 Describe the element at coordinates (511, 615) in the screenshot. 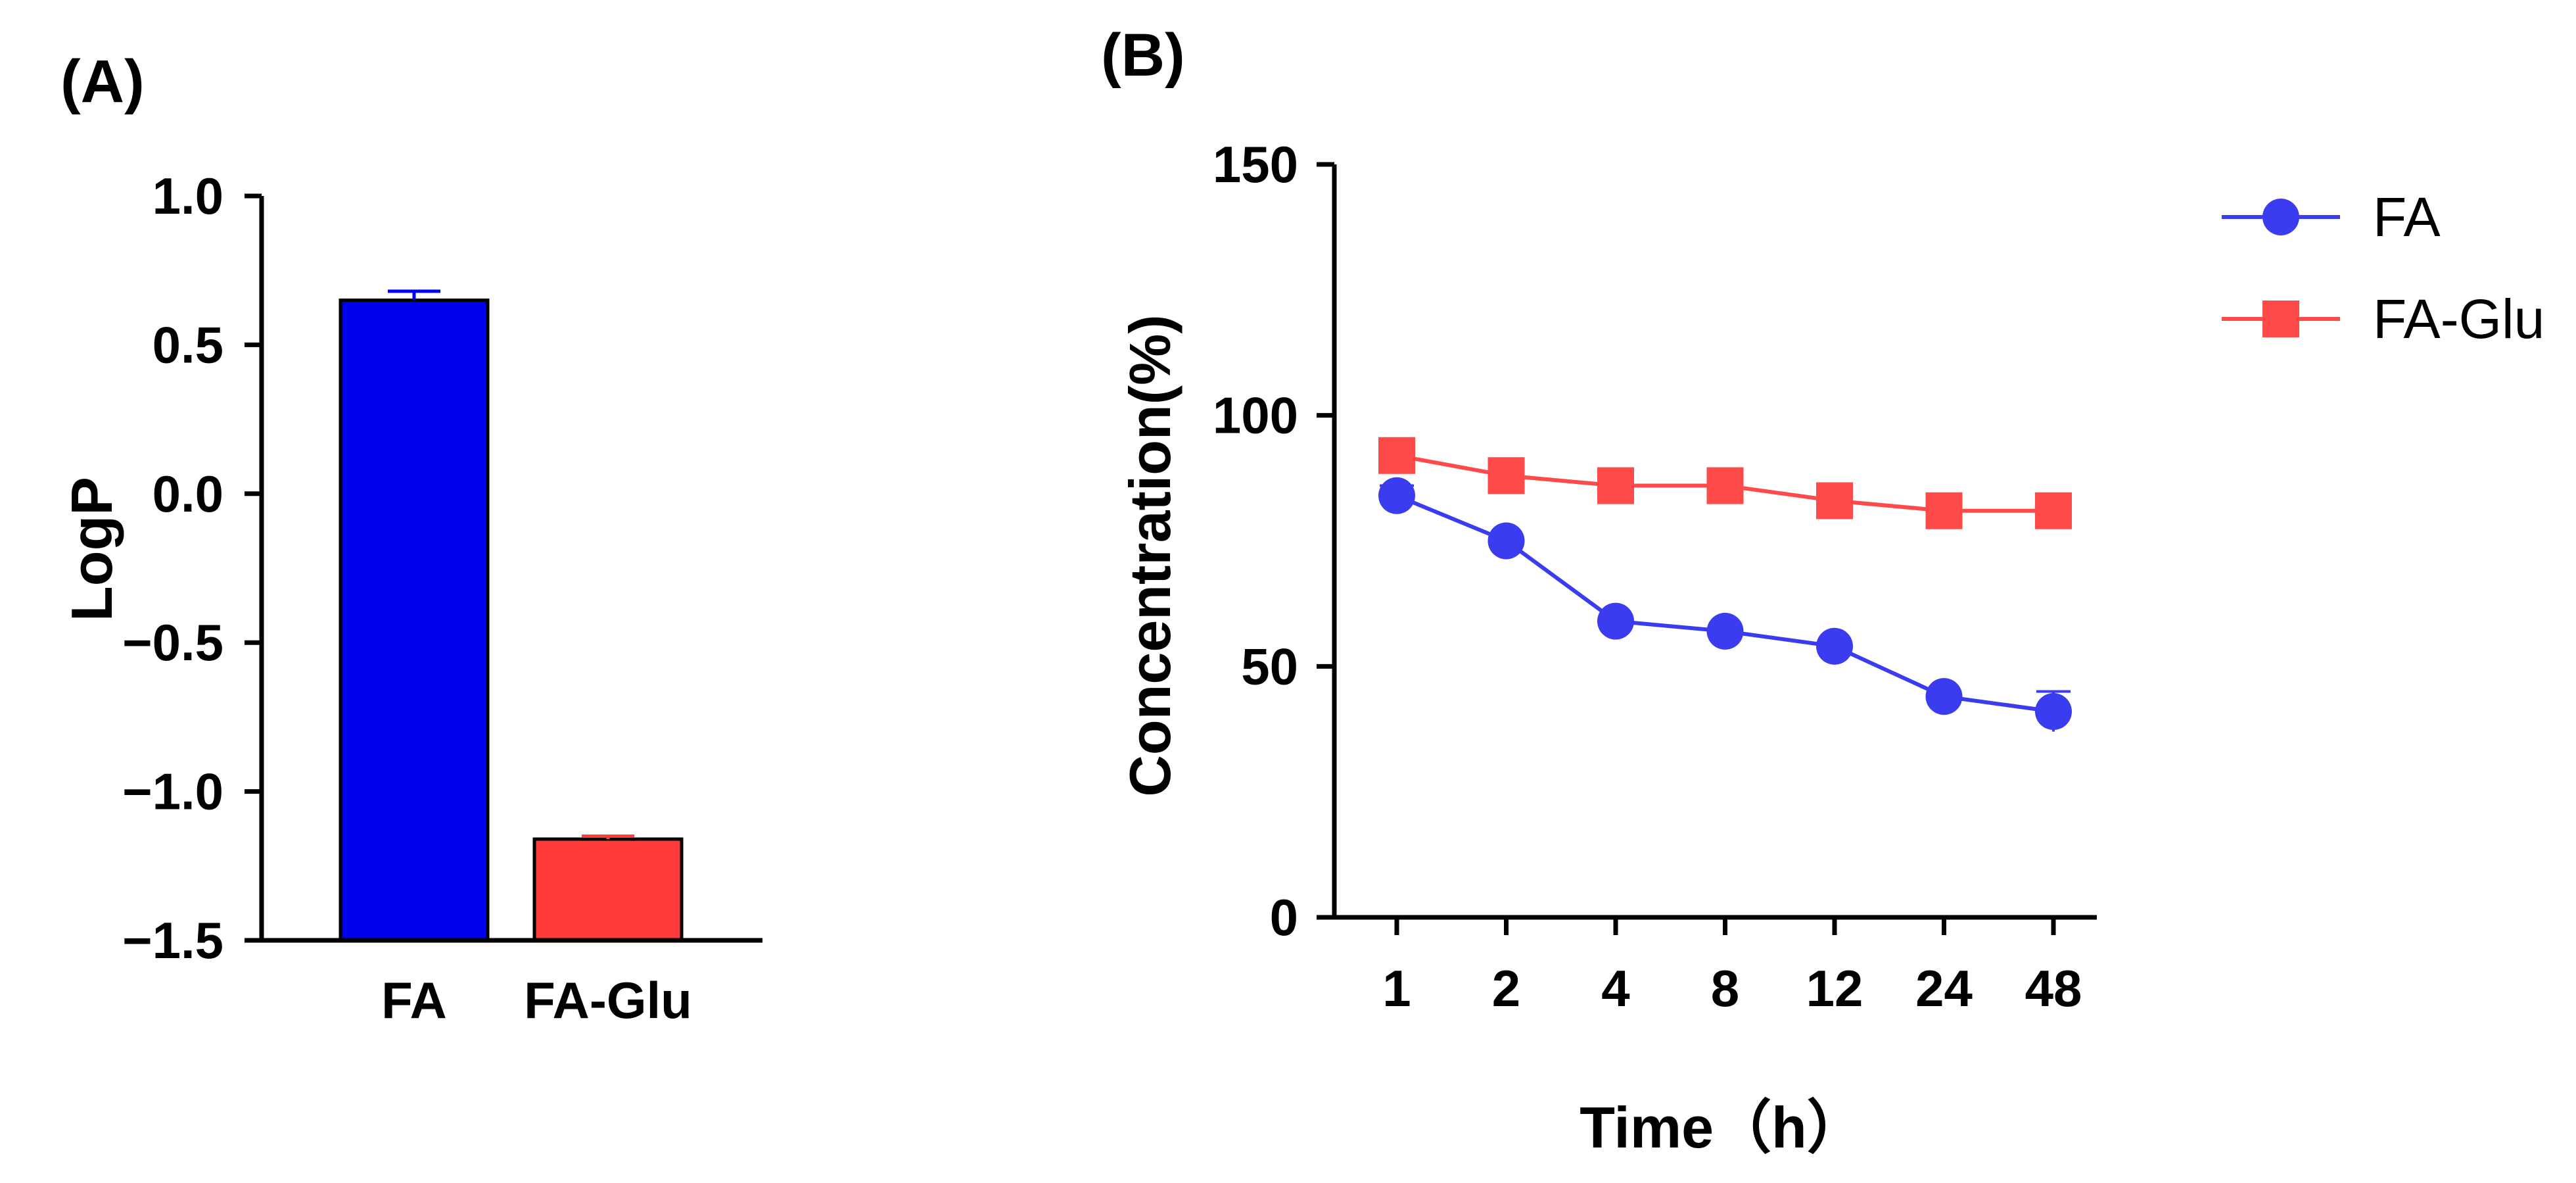

I see `panel-a-bars` at that location.